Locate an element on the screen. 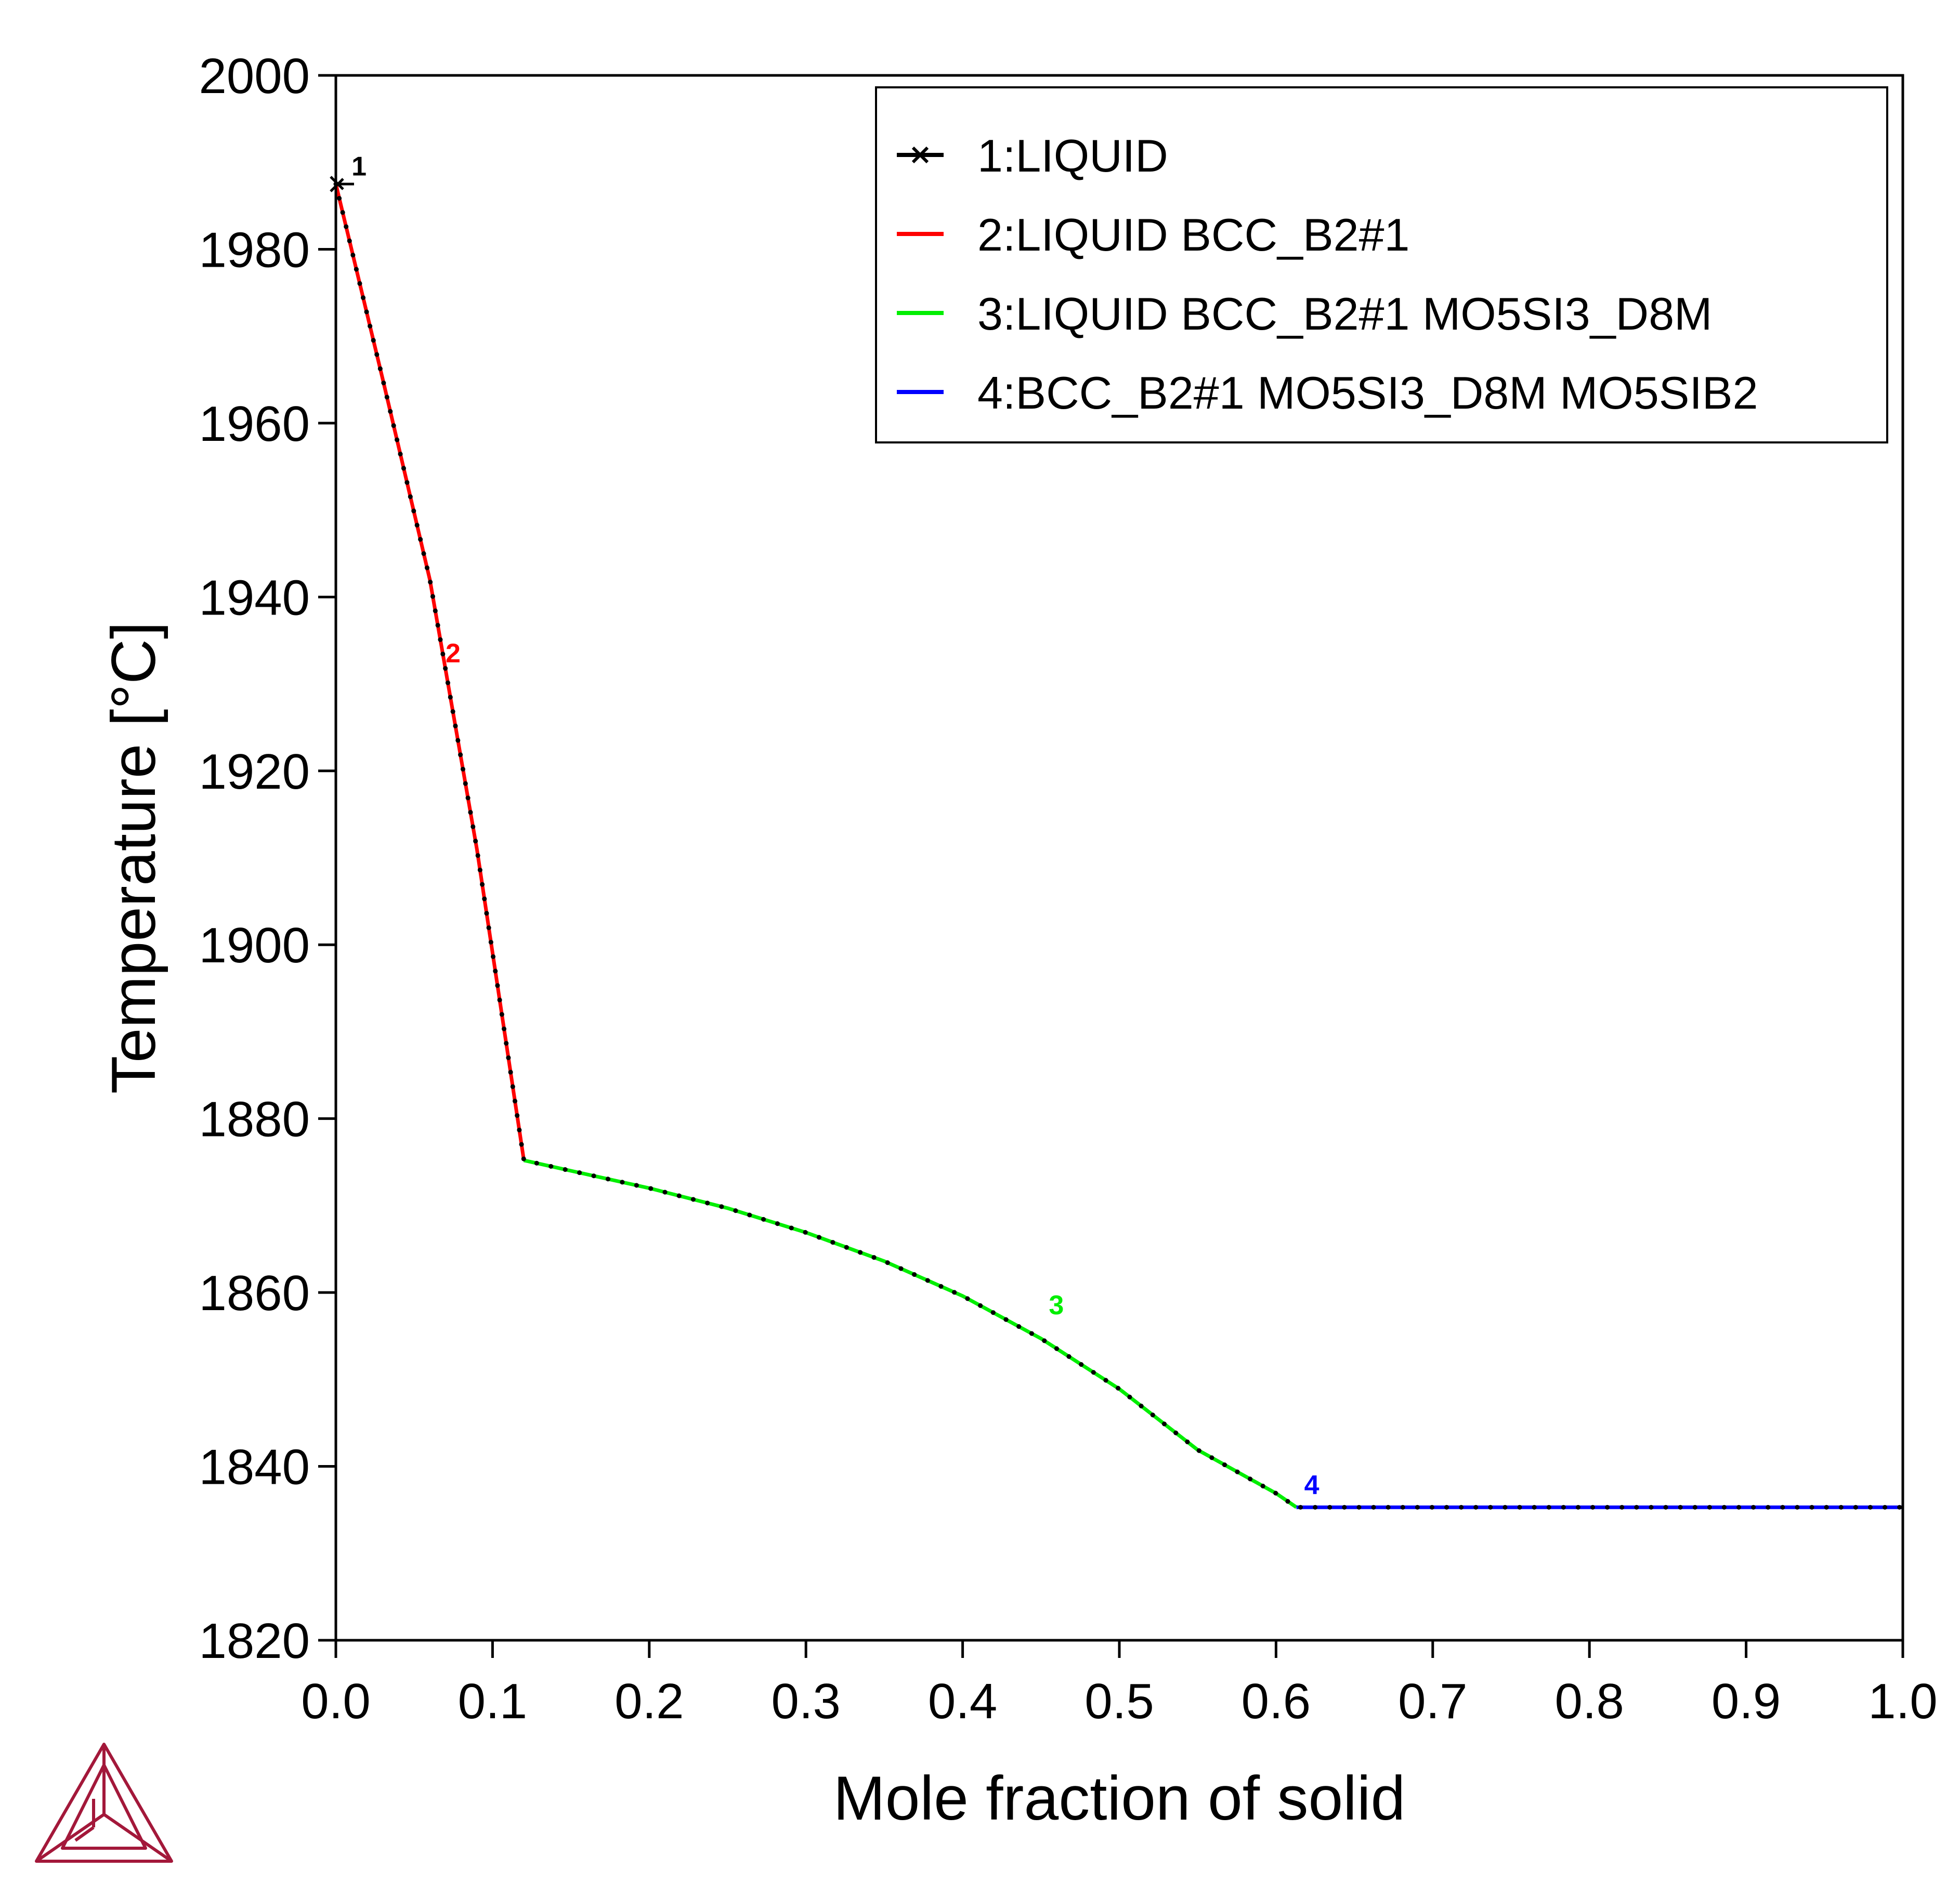  legend-frame is located at coordinates (1381, 264).